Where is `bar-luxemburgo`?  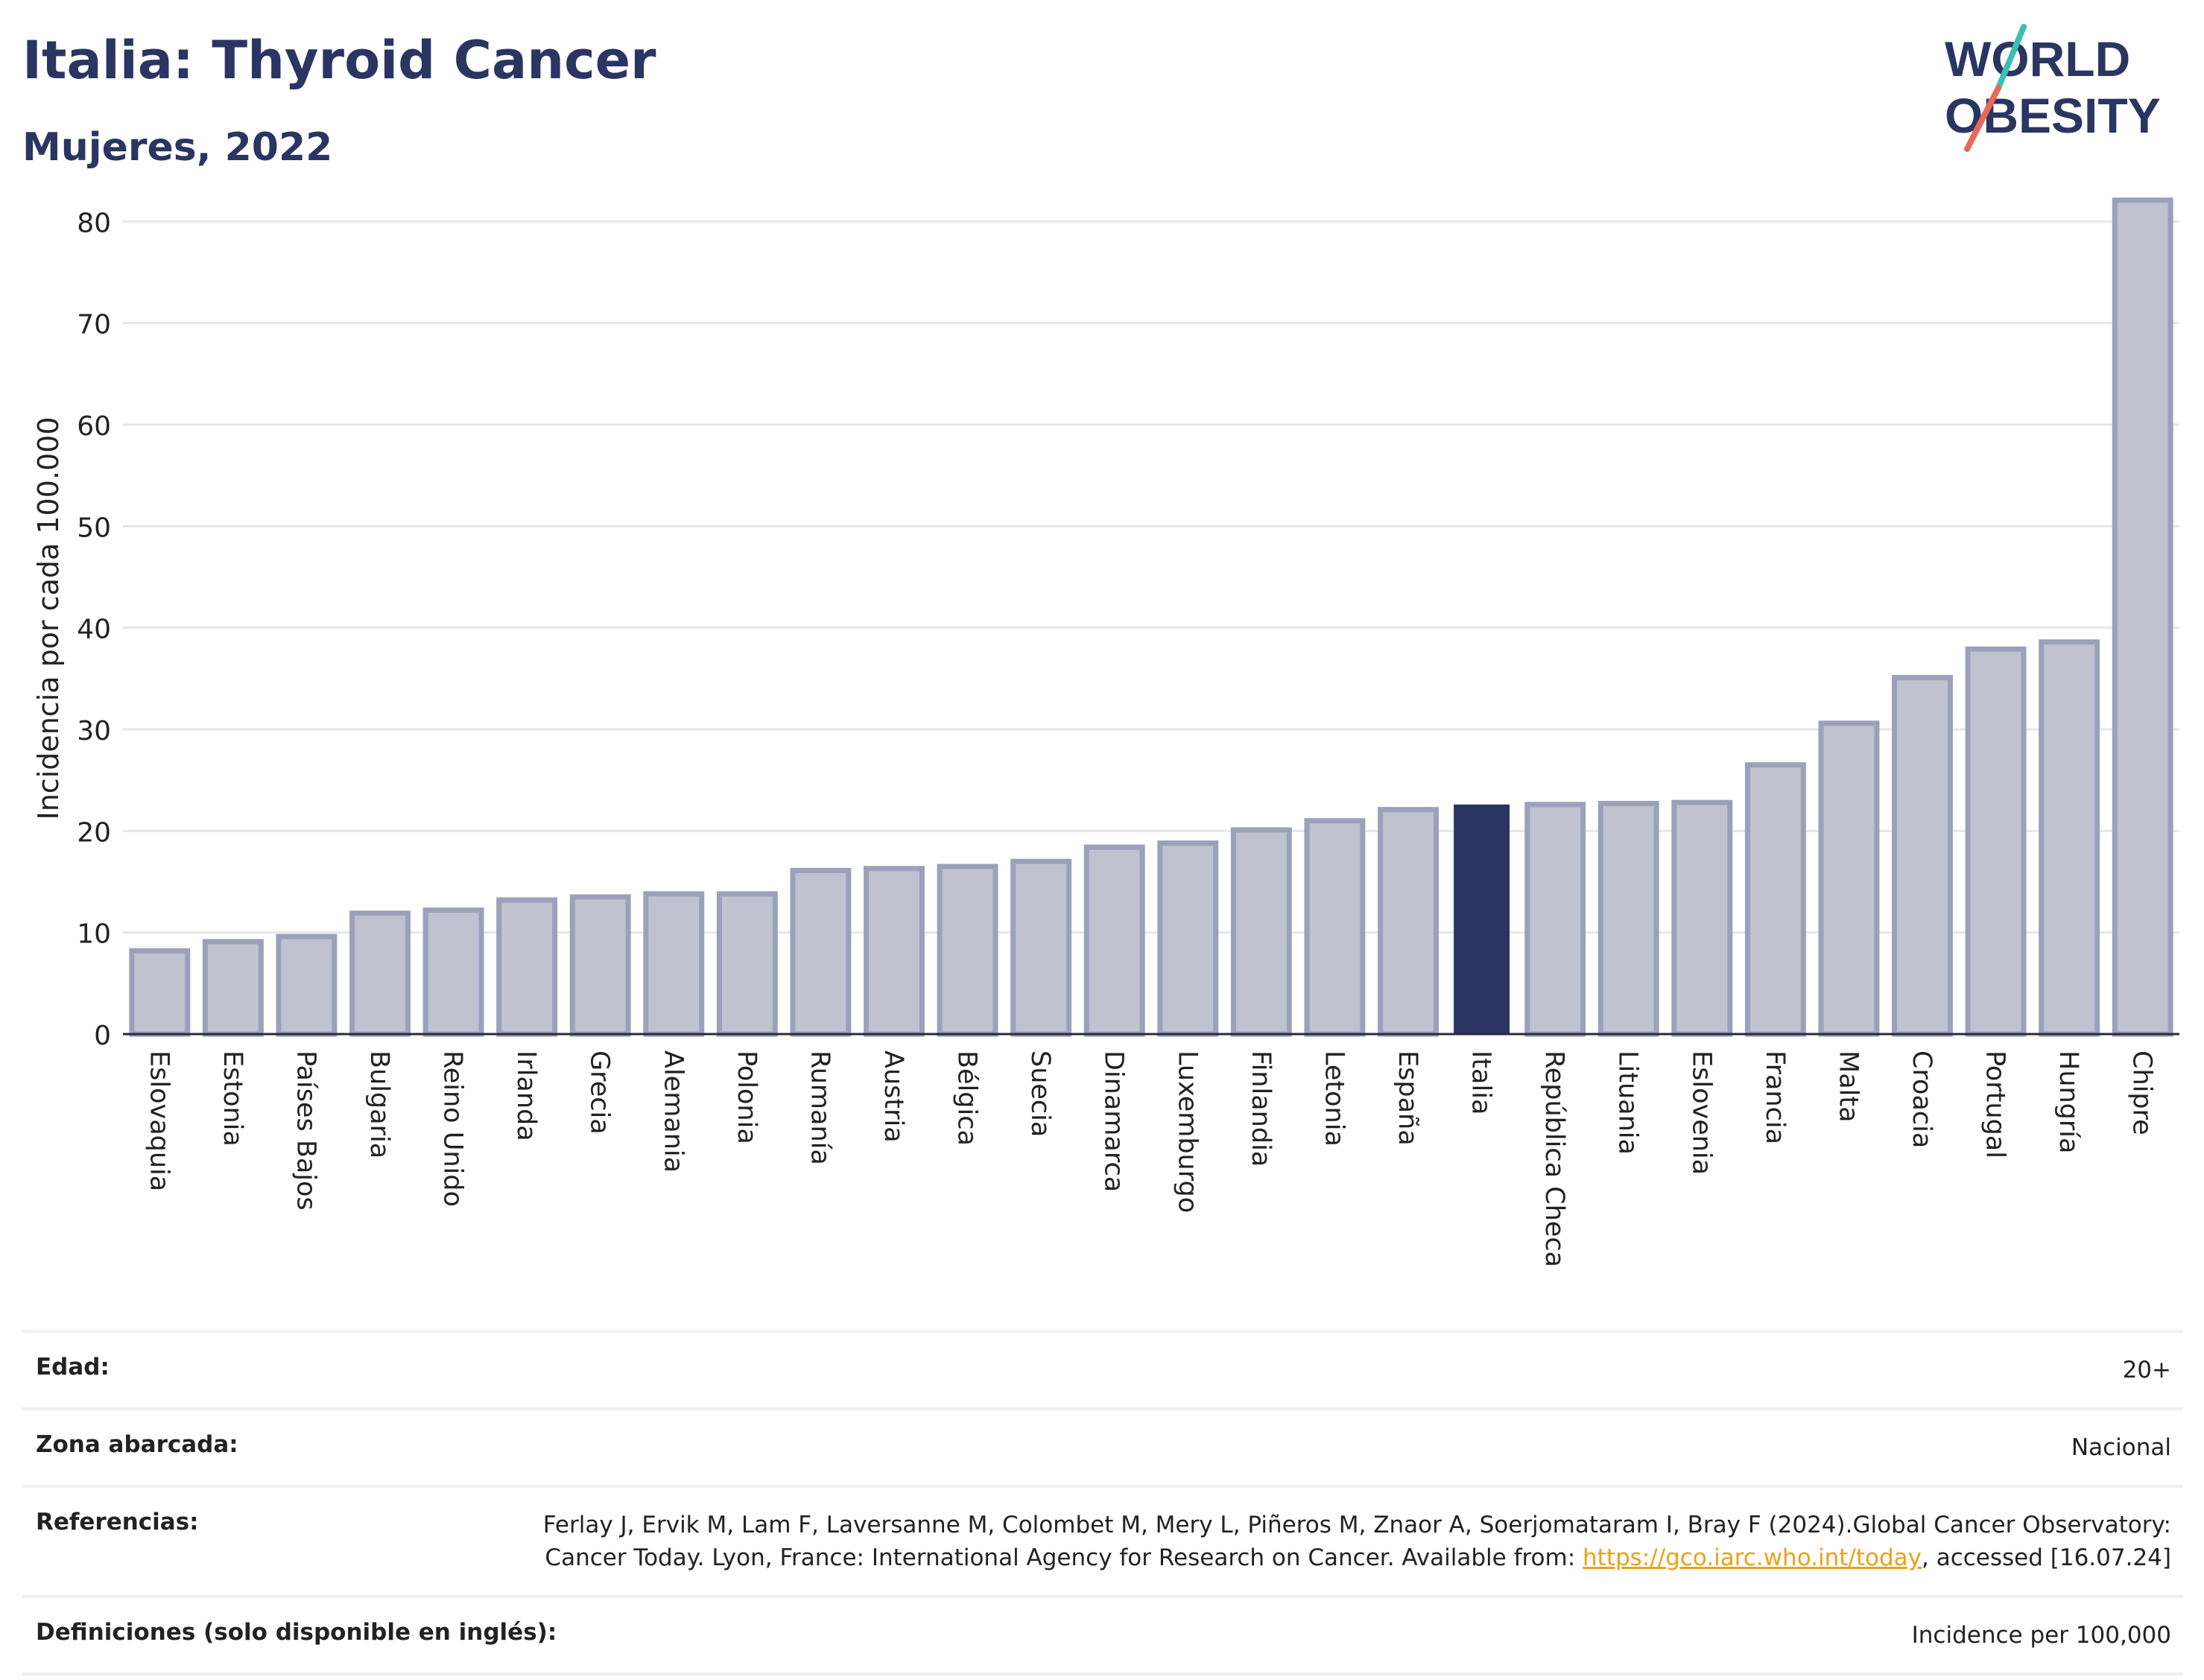 bar-luxemburgo is located at coordinates (1188, 938).